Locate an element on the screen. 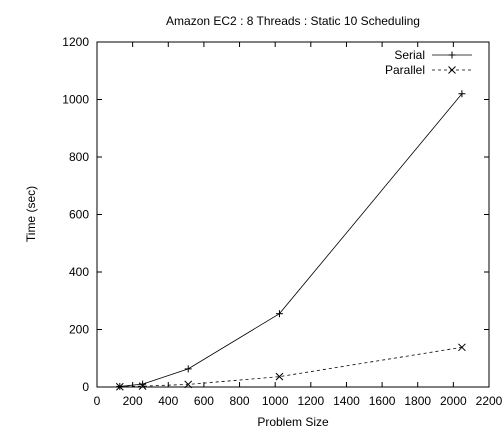 The width and height of the screenshot is (504, 432). x-tick-label: 2000 is located at coordinates (453, 401).